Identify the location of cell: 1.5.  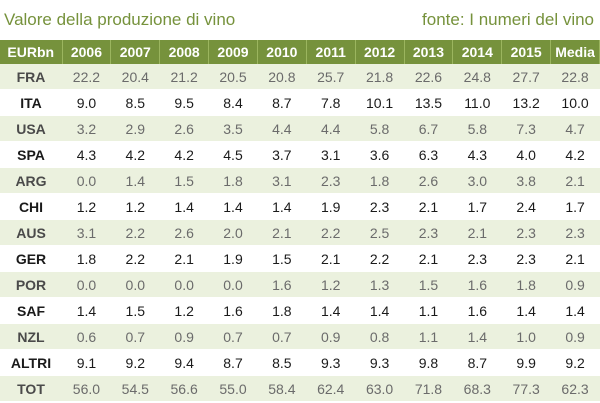
(135, 310).